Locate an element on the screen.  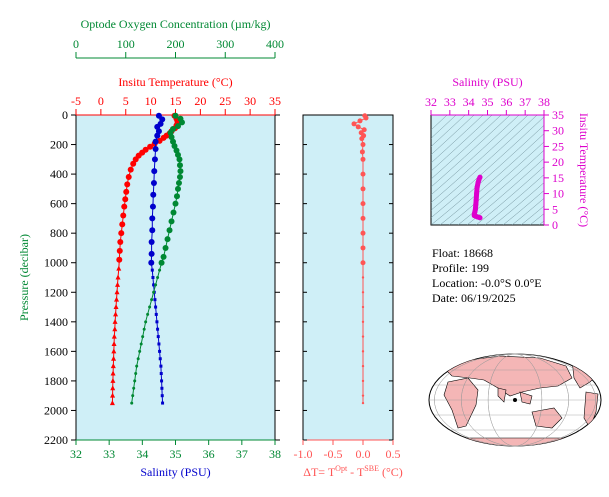
temperature-tick-label-20: 20 is located at coordinates (200, 101).